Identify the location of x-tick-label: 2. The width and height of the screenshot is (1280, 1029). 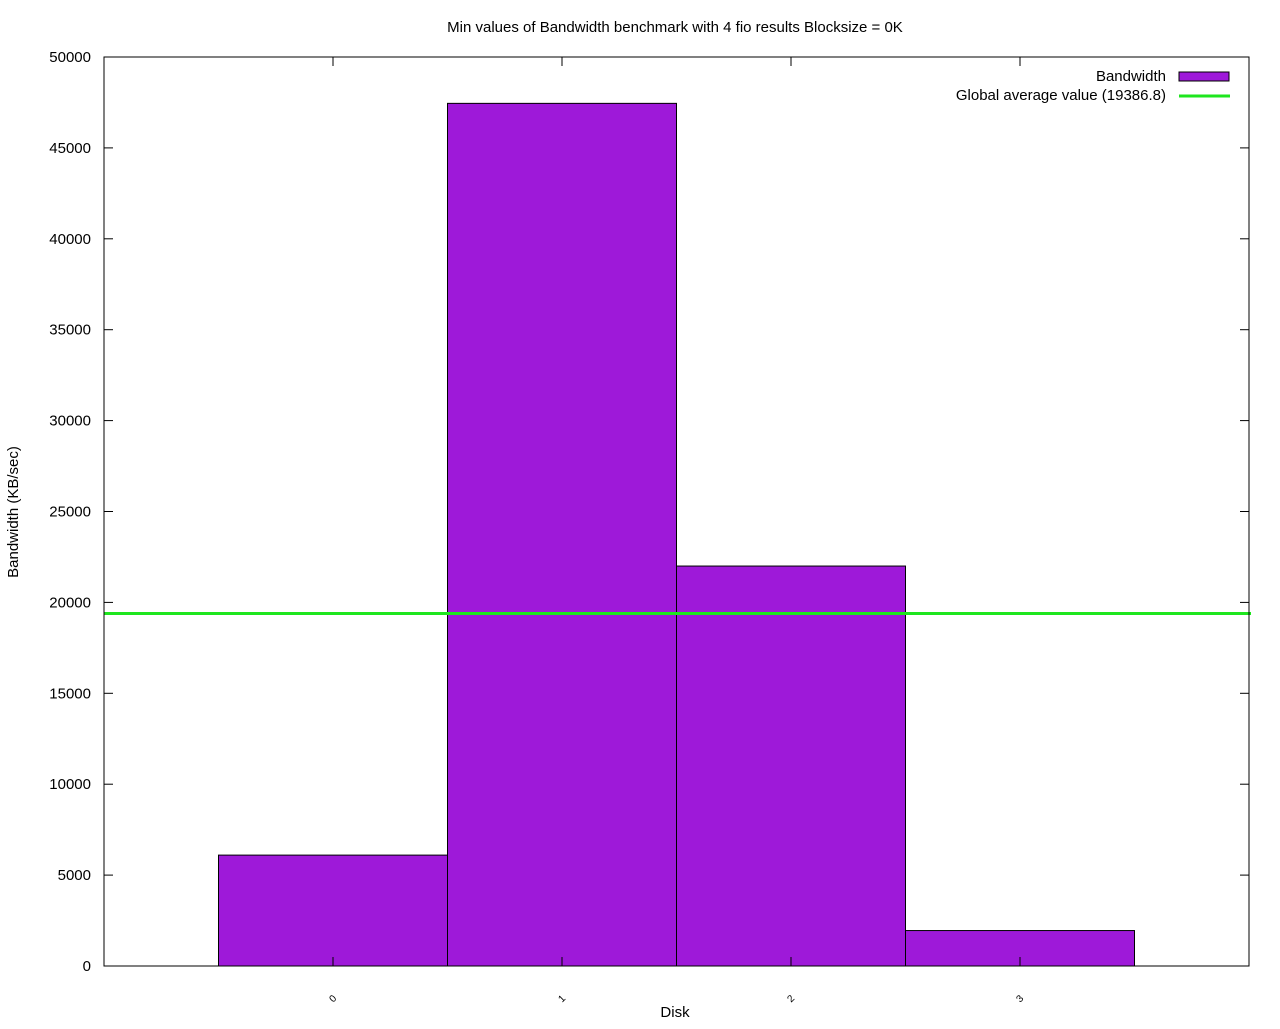
(791, 999).